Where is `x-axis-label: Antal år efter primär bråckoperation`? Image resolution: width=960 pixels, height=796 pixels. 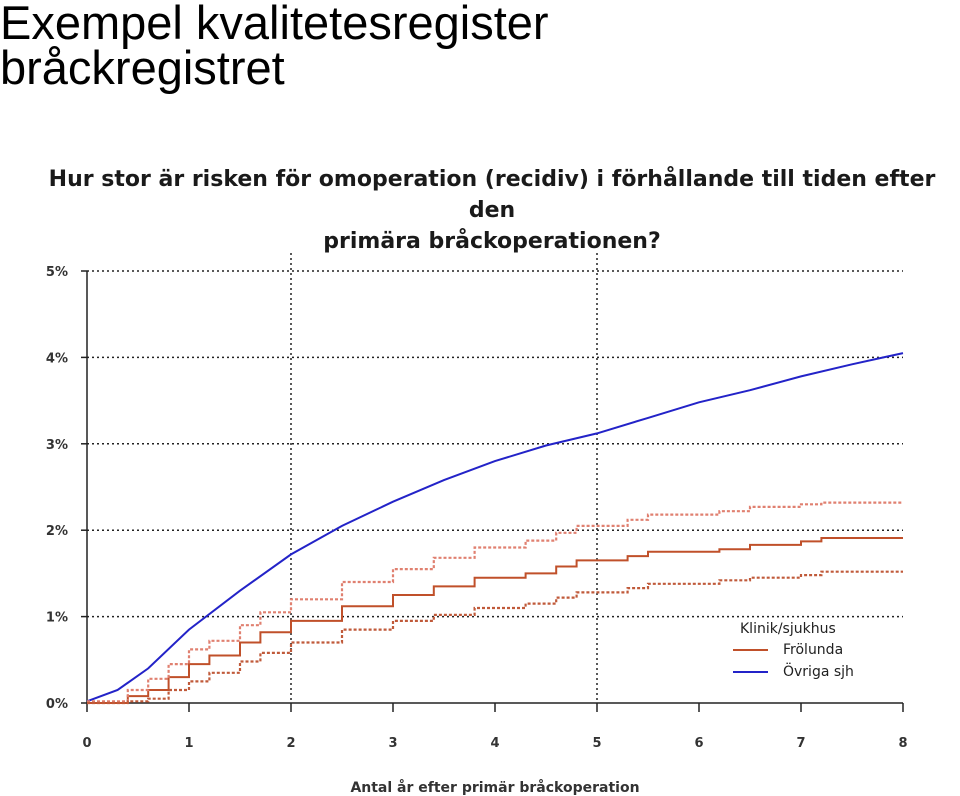 x-axis-label: Antal år efter primär bråckoperation is located at coordinates (494, 787).